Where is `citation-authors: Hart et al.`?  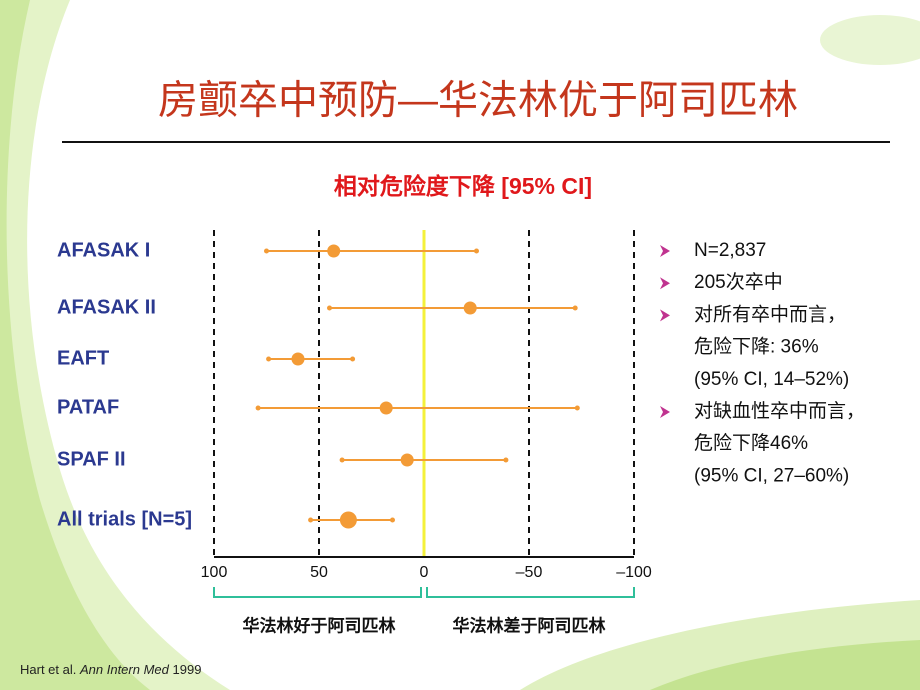
citation-authors: Hart et al. is located at coordinates (48, 669).